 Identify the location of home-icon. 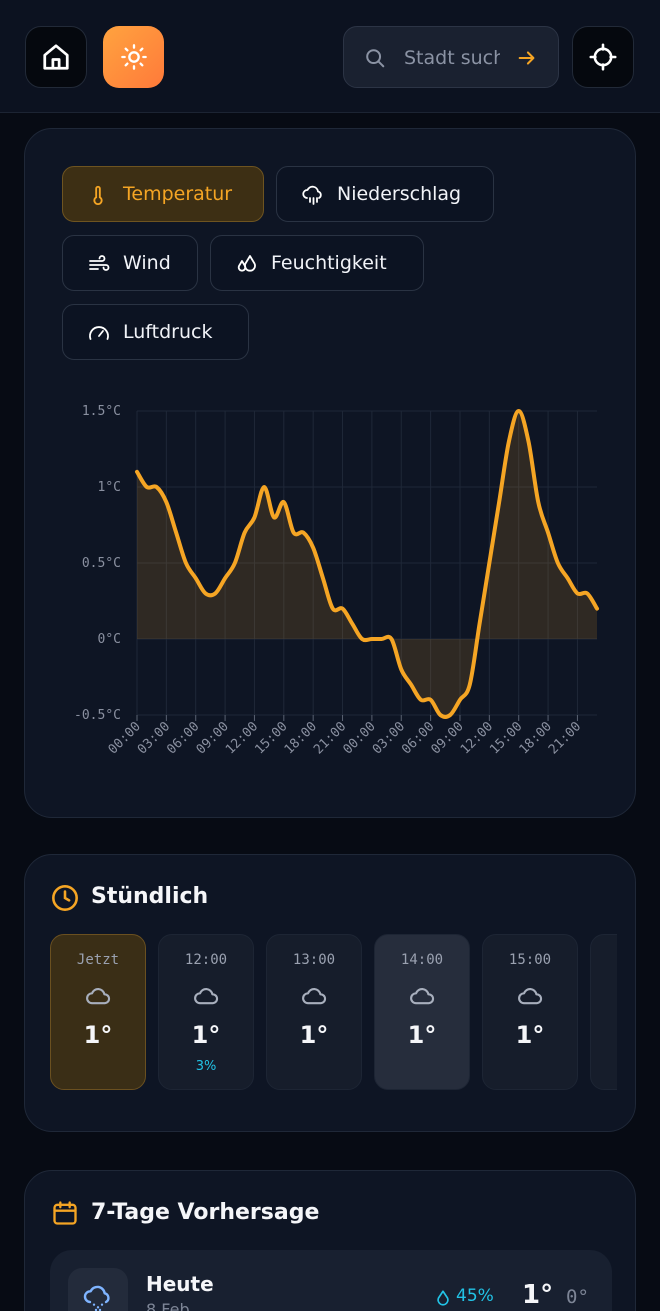
(56, 57).